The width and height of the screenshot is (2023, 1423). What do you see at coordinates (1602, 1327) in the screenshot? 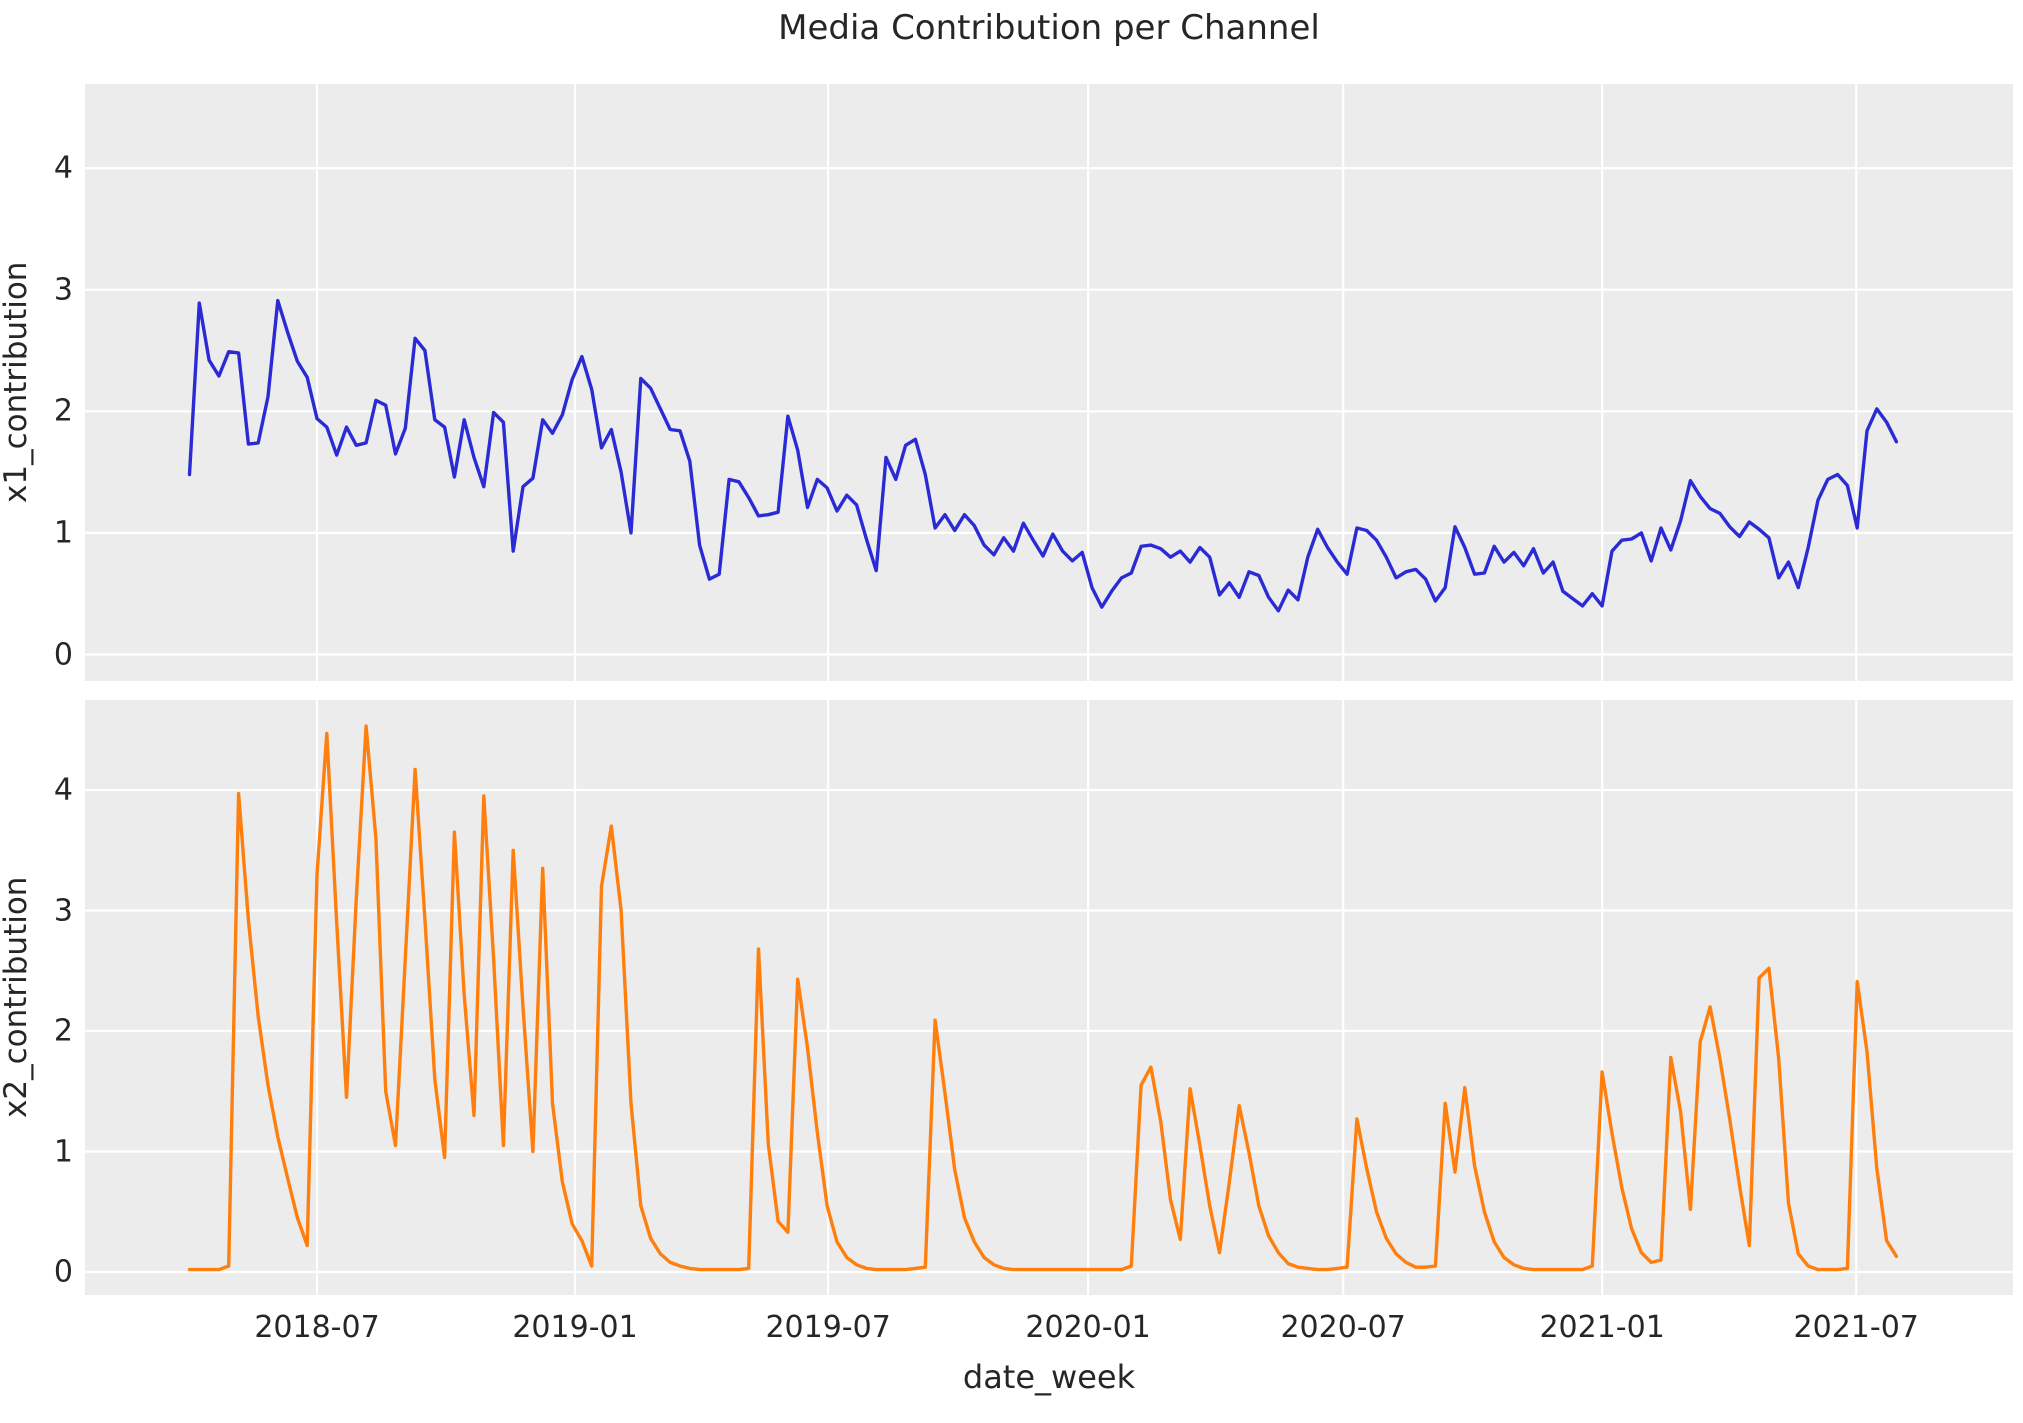
I see `x-tick-label: 2021-01` at bounding box center [1602, 1327].